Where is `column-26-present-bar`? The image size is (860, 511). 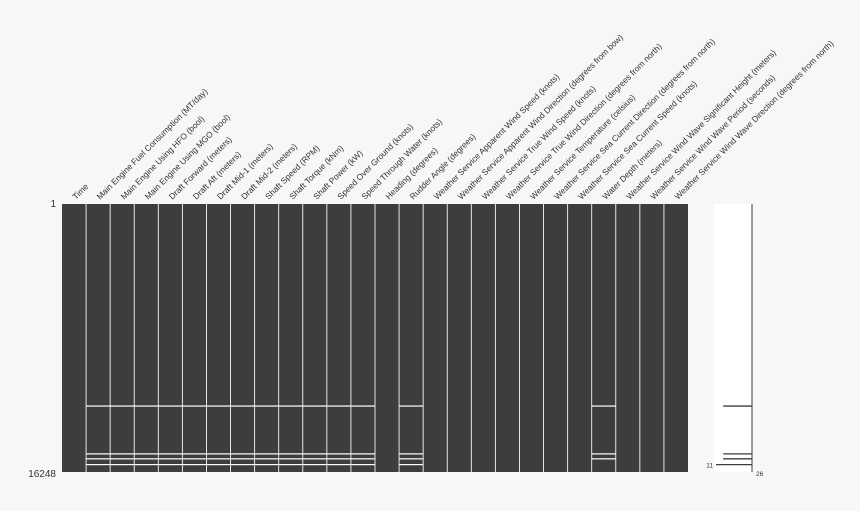
column-26-present-bar is located at coordinates (675, 338).